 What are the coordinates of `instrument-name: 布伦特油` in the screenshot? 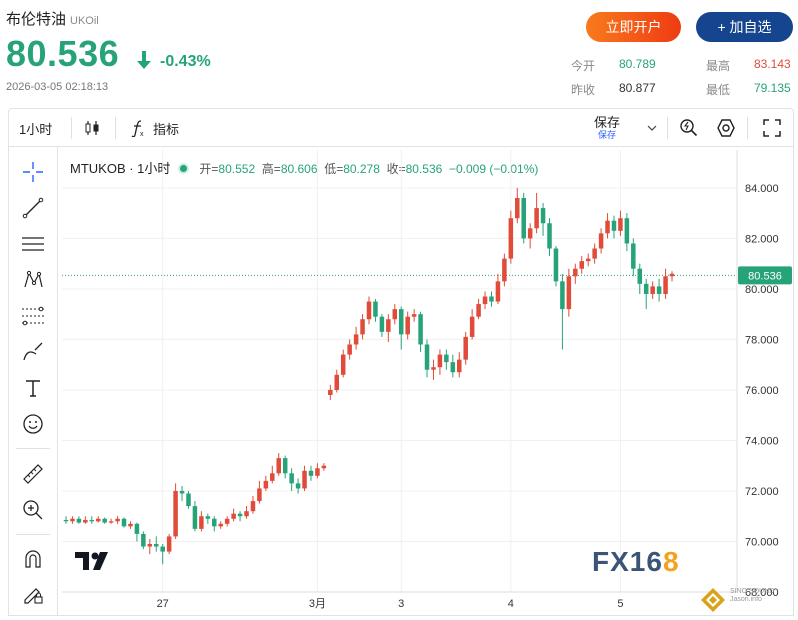 It's located at (36, 19).